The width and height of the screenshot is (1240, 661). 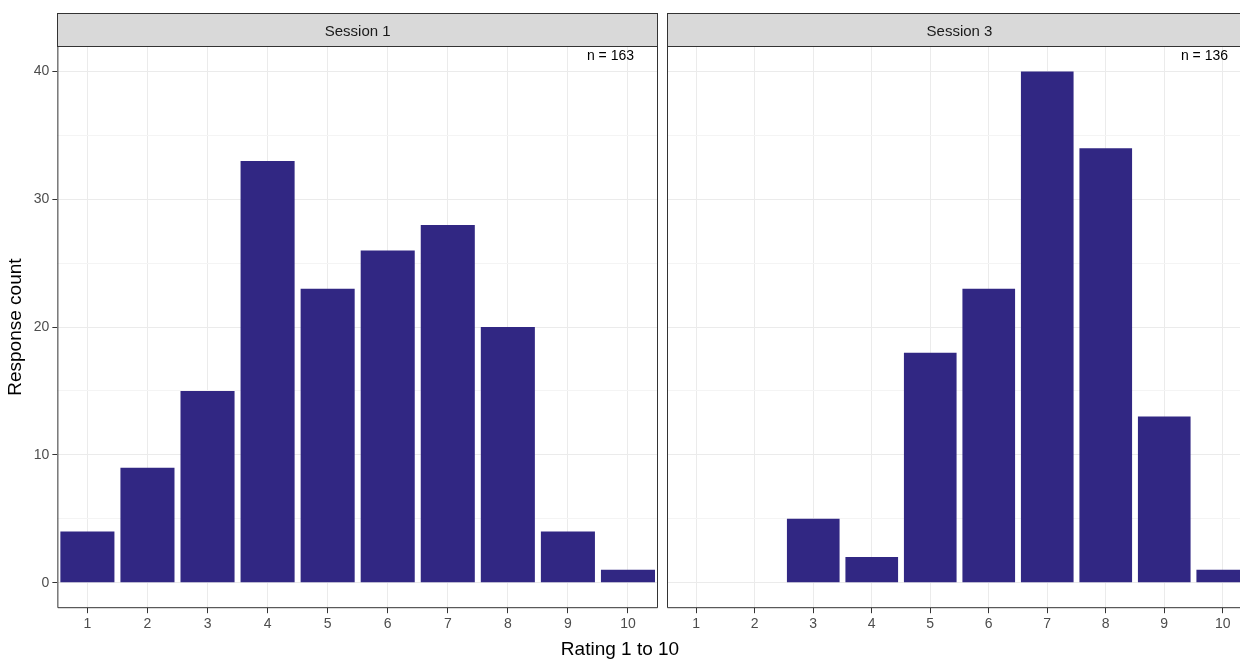 I want to click on y-axis-title: Response count, so click(x=14, y=326).